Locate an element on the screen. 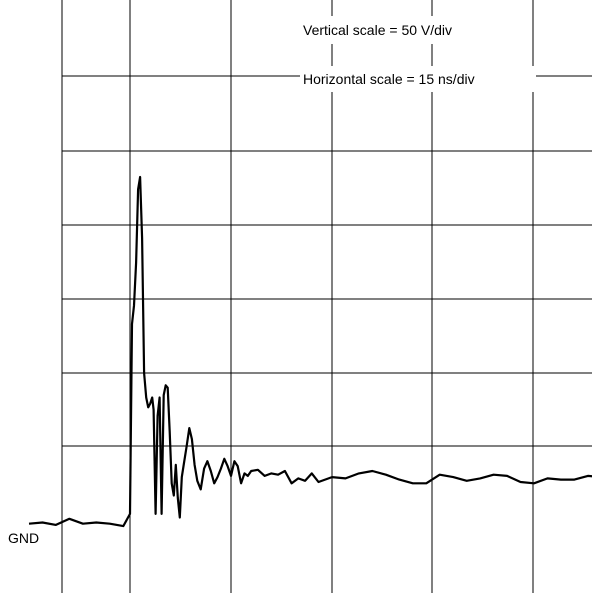 This screenshot has width=592, height=593. vertical-scale-label: Vertical scale = 50 V/div is located at coordinates (377, 30).